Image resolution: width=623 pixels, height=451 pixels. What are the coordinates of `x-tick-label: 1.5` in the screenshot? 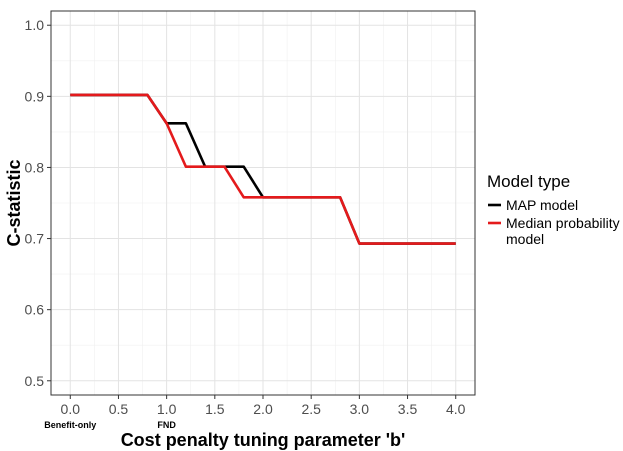 It's located at (215, 409).